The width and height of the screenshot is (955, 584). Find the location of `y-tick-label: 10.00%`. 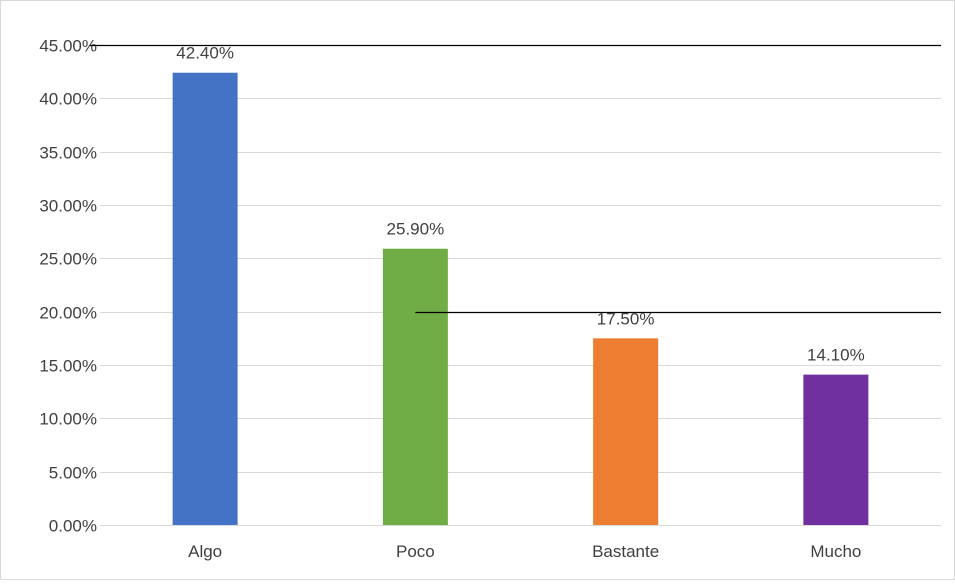

y-tick-label: 10.00% is located at coordinates (68, 419).